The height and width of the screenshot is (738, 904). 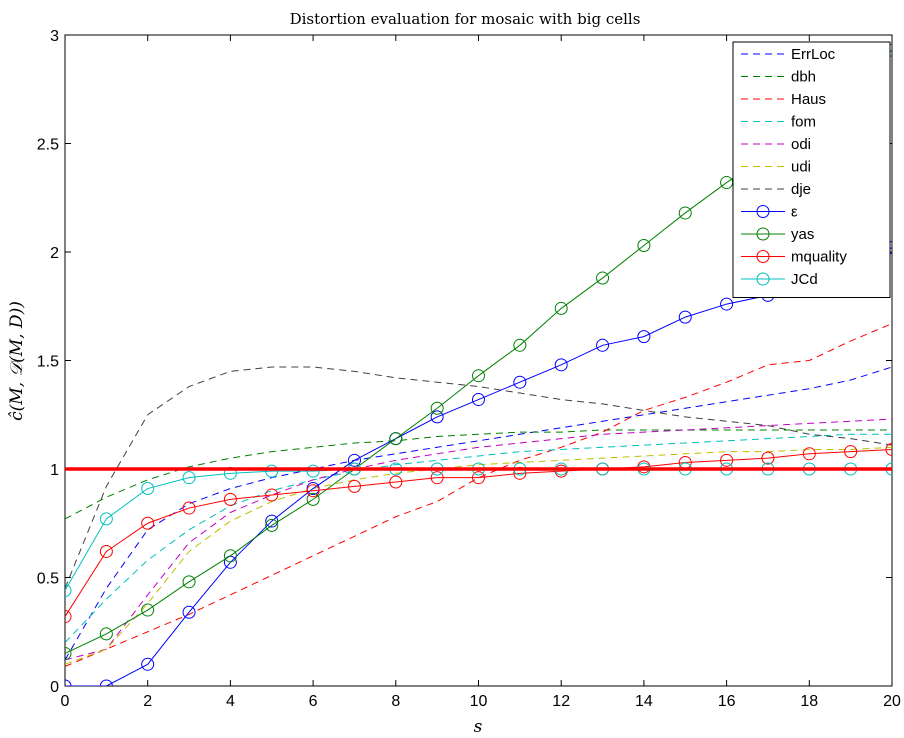 I want to click on y-tick-label: 1.5, so click(x=48, y=362).